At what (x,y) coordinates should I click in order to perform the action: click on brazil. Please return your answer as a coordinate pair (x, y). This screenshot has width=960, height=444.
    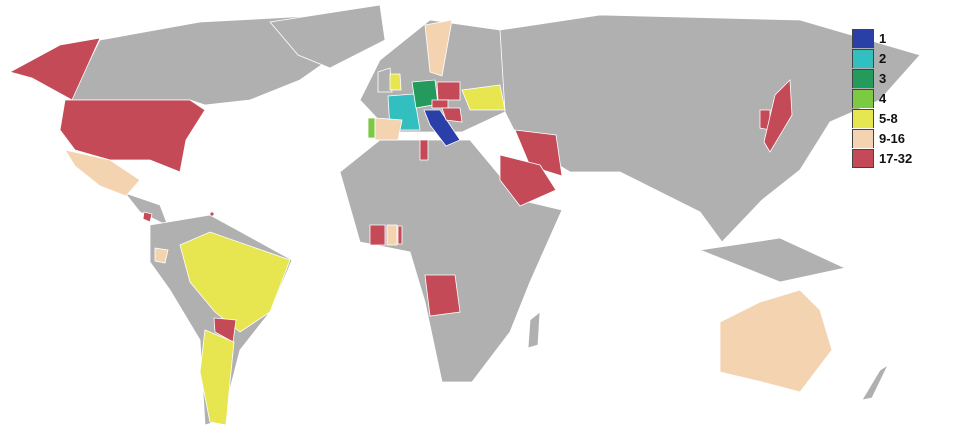
    Looking at the image, I should click on (235, 282).